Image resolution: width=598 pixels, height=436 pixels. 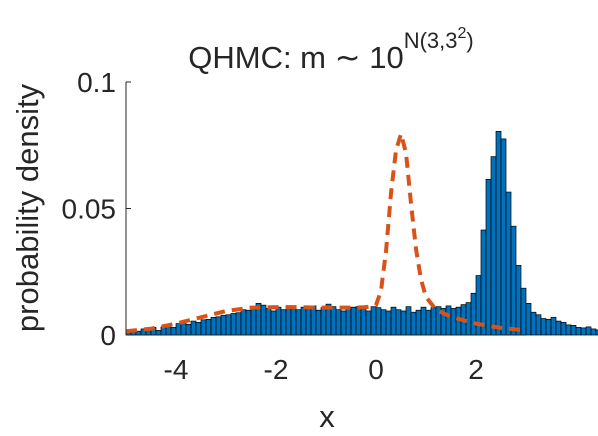 What do you see at coordinates (108, 335) in the screenshot?
I see `y-tick-label: 0` at bounding box center [108, 335].